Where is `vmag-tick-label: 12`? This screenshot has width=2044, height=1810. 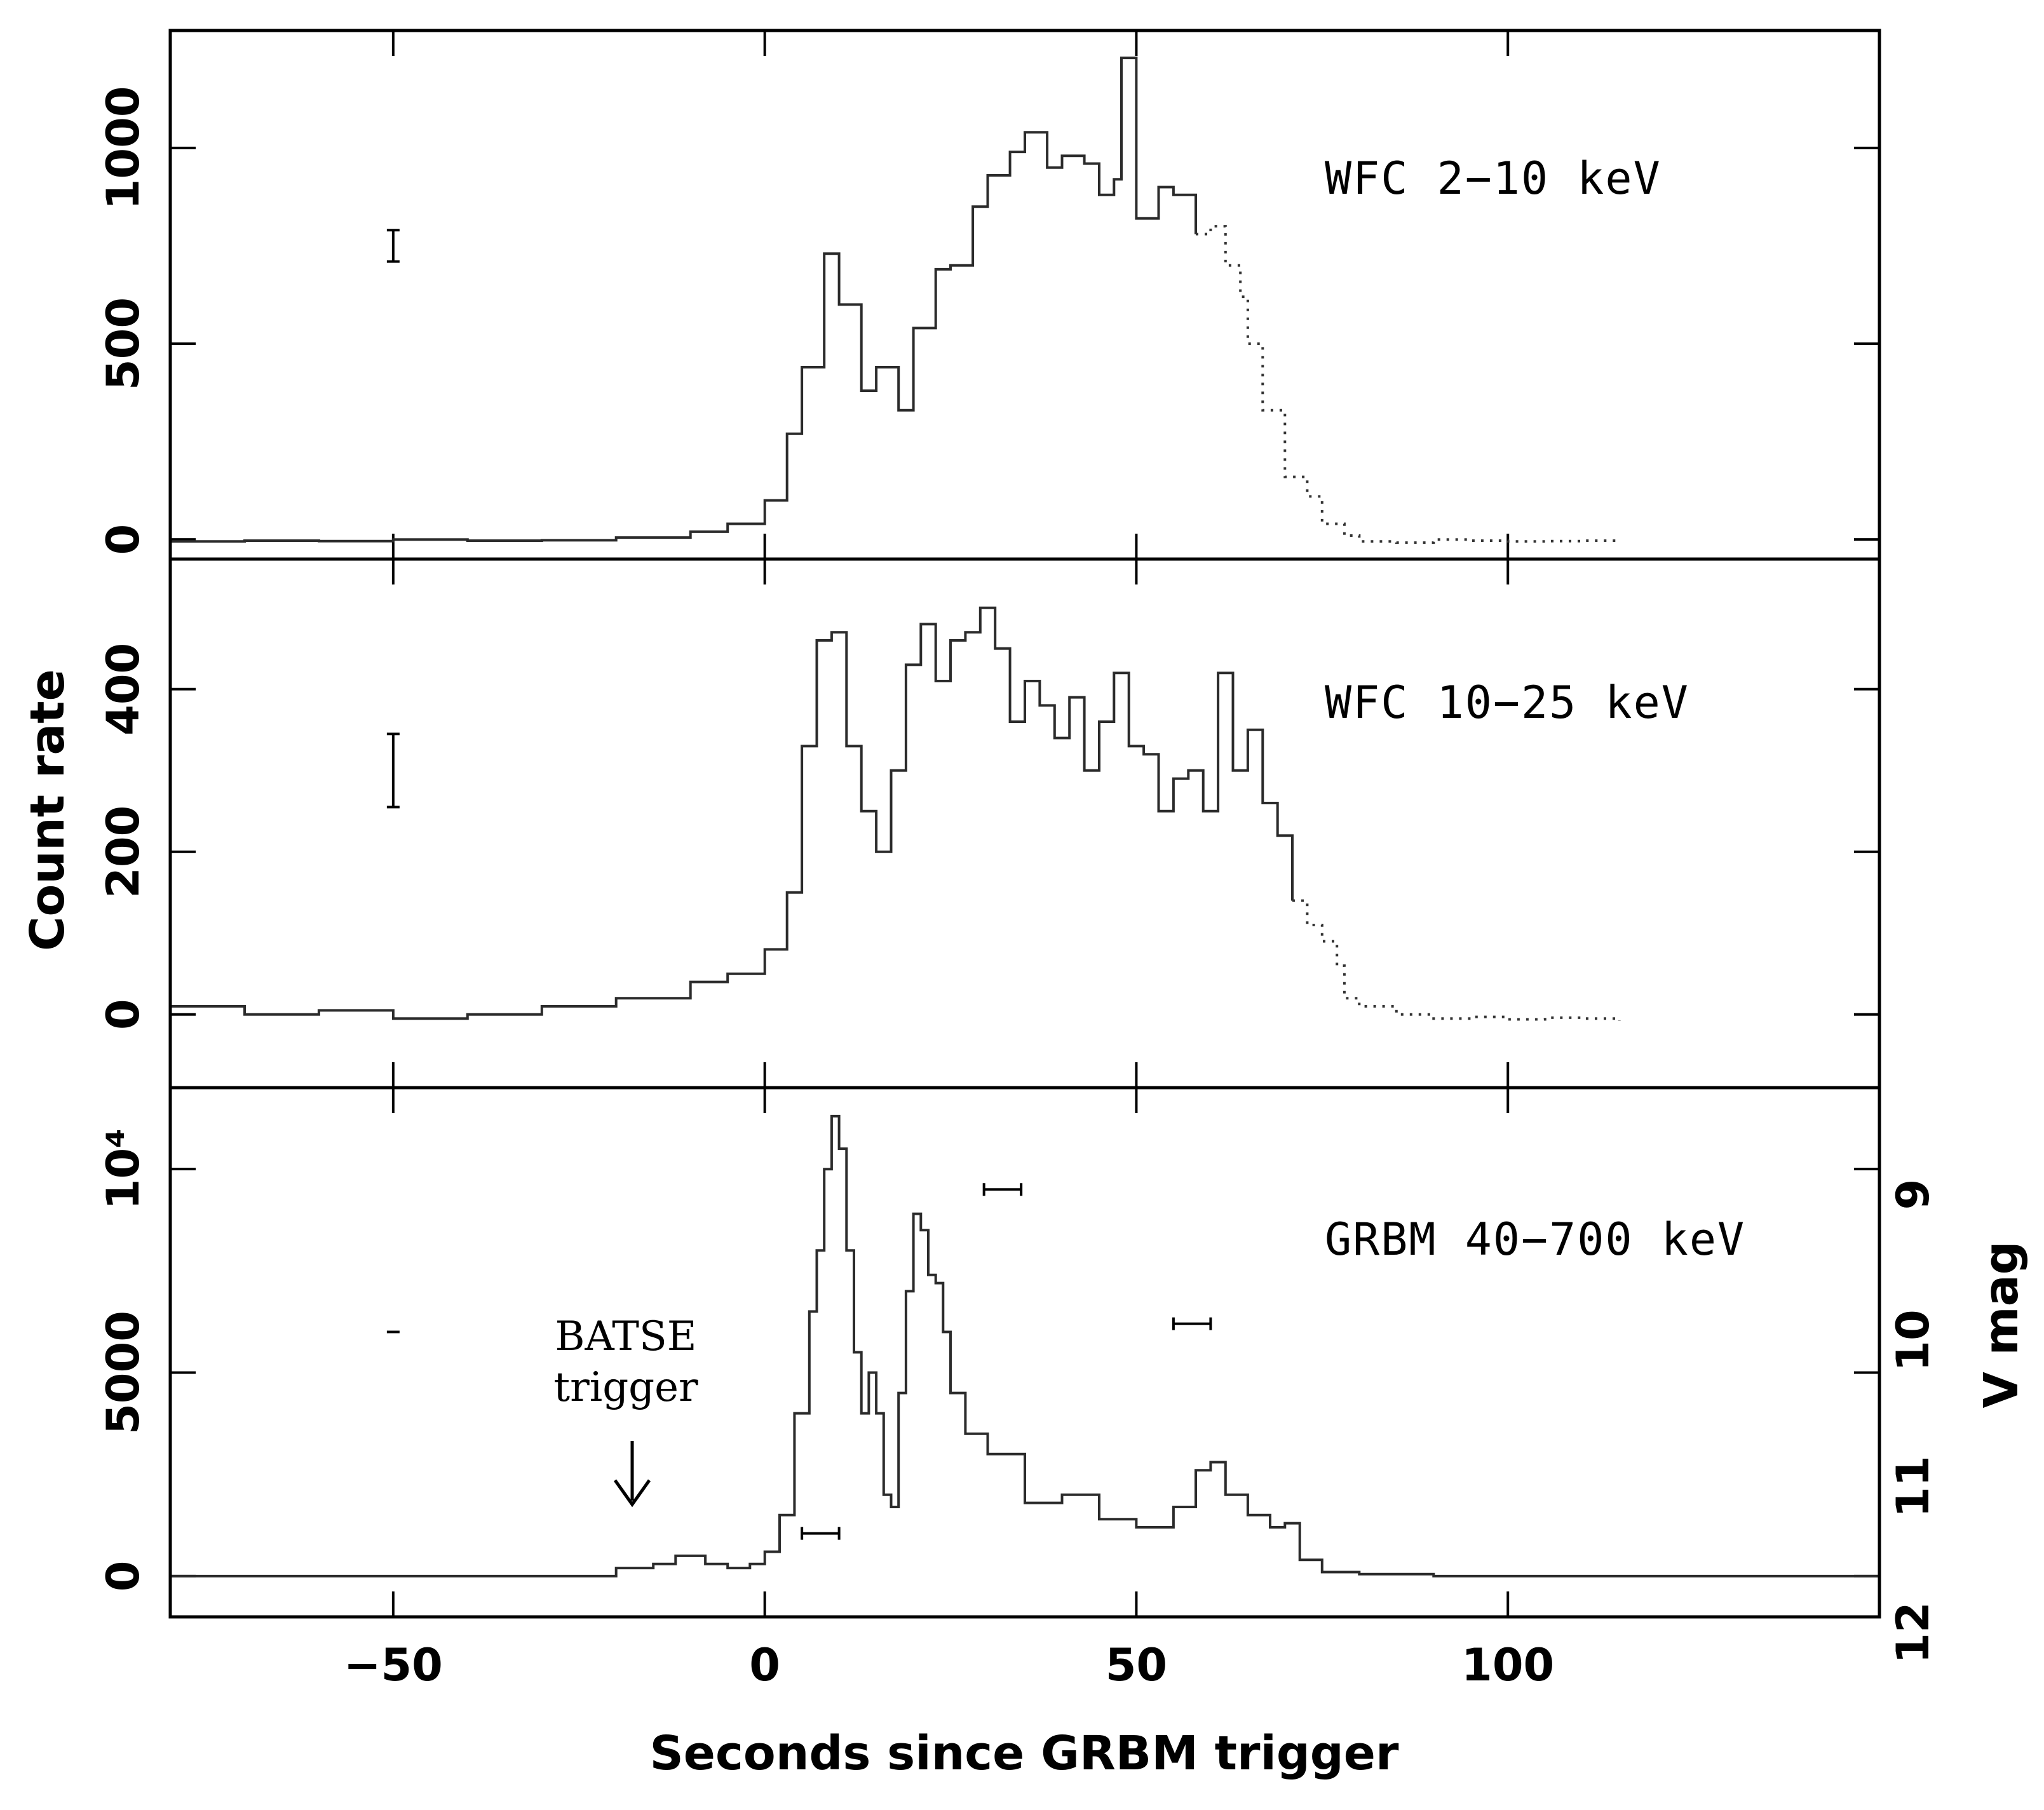
vmag-tick-label: 12 is located at coordinates (1913, 1633).